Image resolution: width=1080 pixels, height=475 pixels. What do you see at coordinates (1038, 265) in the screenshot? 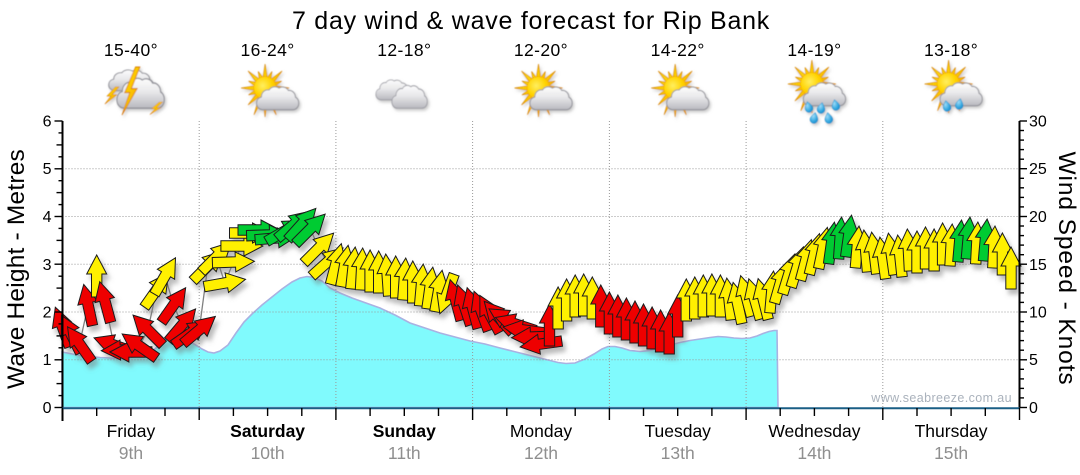
I see `svg-text: 15` at bounding box center [1038, 265].